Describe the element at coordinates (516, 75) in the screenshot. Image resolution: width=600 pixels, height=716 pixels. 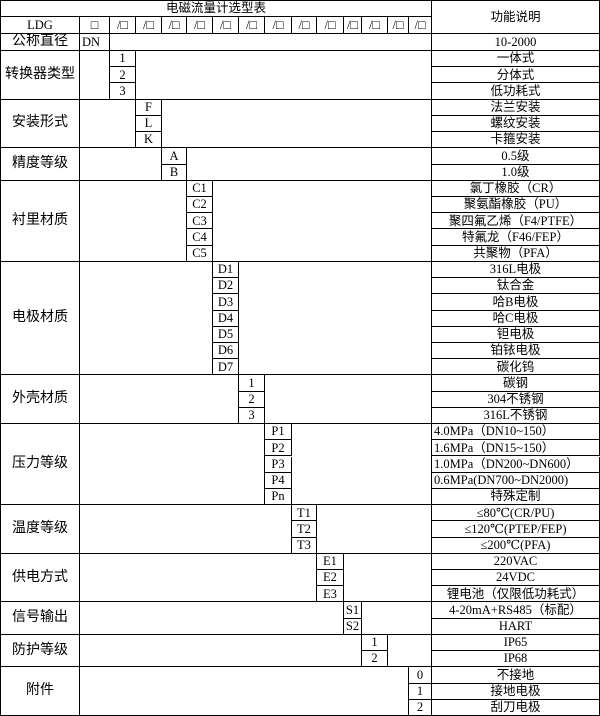
I see `option-description: 分体式` at that location.